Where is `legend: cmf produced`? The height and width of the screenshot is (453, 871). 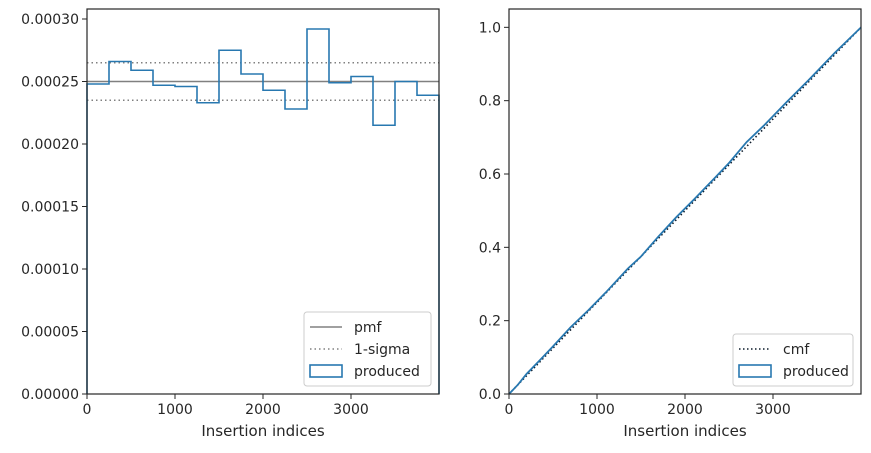
legend: cmf produced is located at coordinates (793, 360).